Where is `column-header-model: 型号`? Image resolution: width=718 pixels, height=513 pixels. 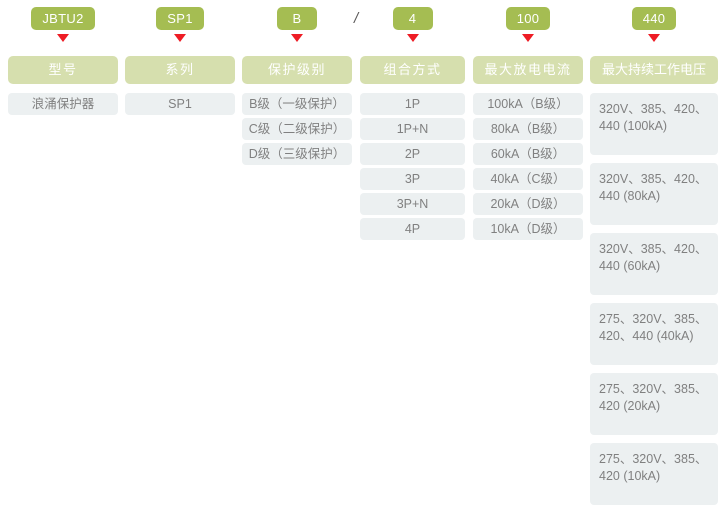
column-header-model: 型号 is located at coordinates (63, 70).